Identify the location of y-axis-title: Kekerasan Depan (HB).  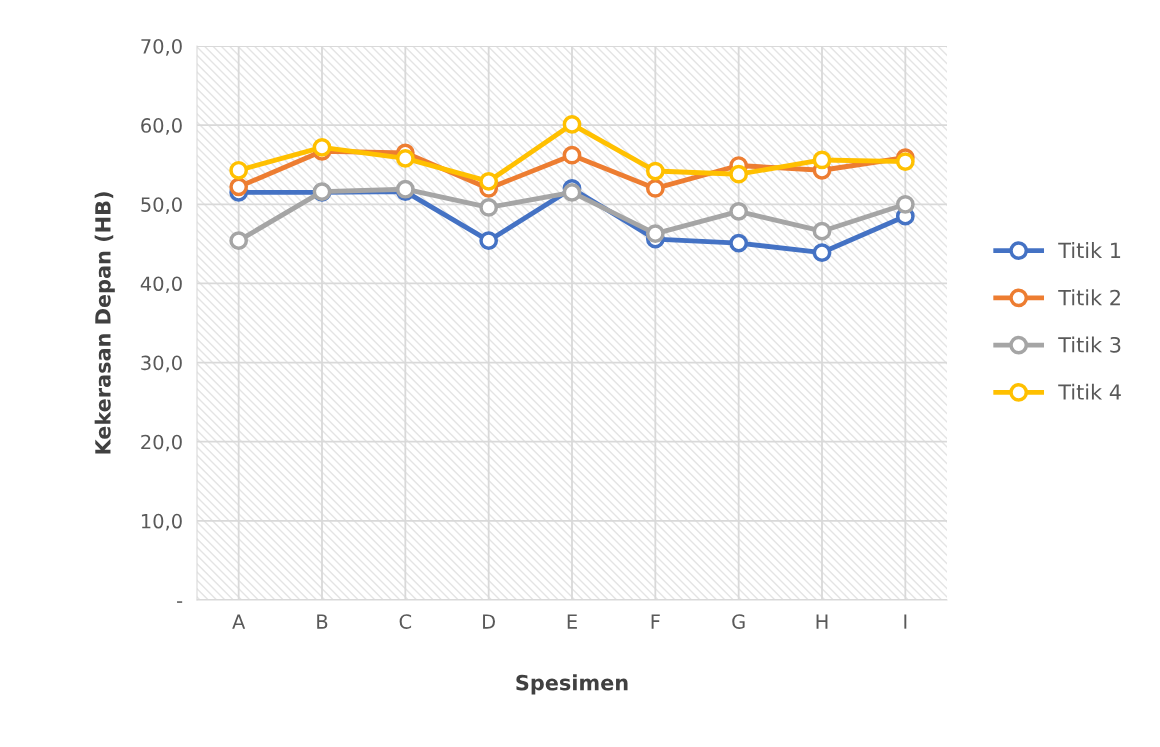
(104, 323).